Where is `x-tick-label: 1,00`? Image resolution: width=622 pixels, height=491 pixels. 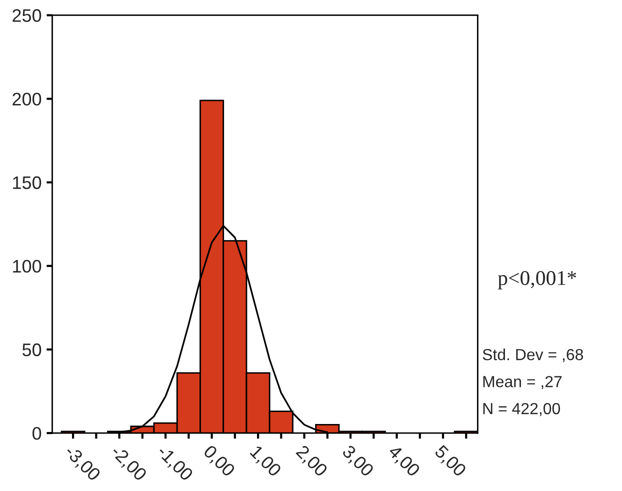 x-tick-label: 1,00 is located at coordinates (265, 461).